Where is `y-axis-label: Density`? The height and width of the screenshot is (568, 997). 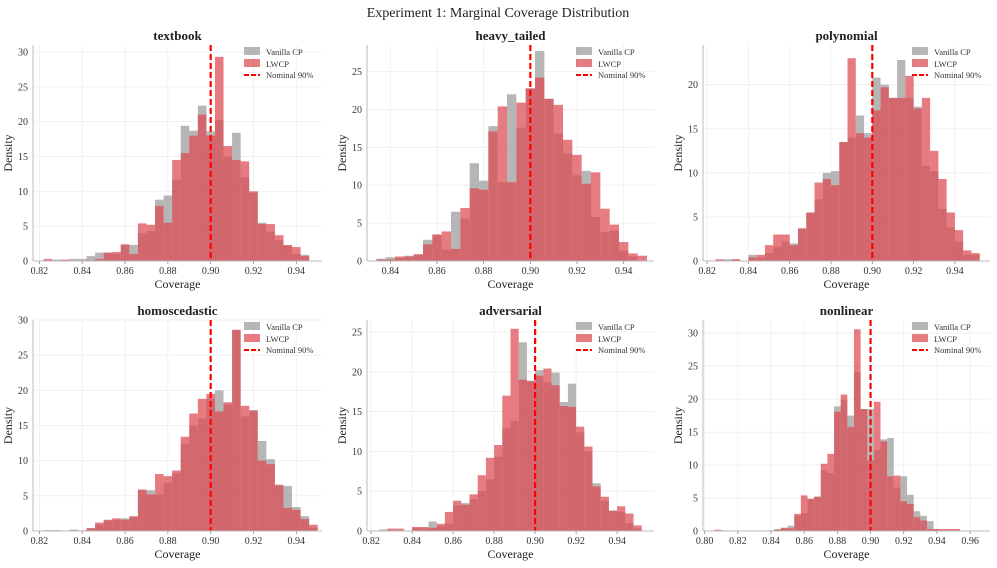 y-axis-label: Density is located at coordinates (678, 425).